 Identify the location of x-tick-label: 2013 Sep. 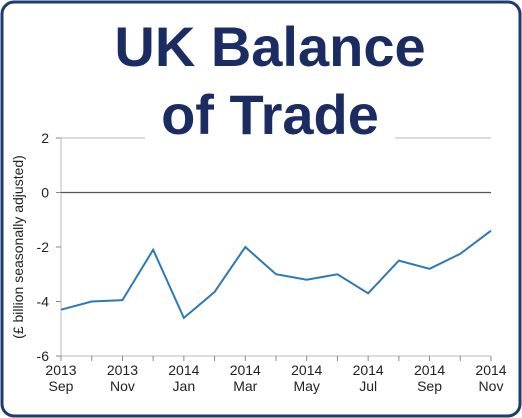
(61, 378).